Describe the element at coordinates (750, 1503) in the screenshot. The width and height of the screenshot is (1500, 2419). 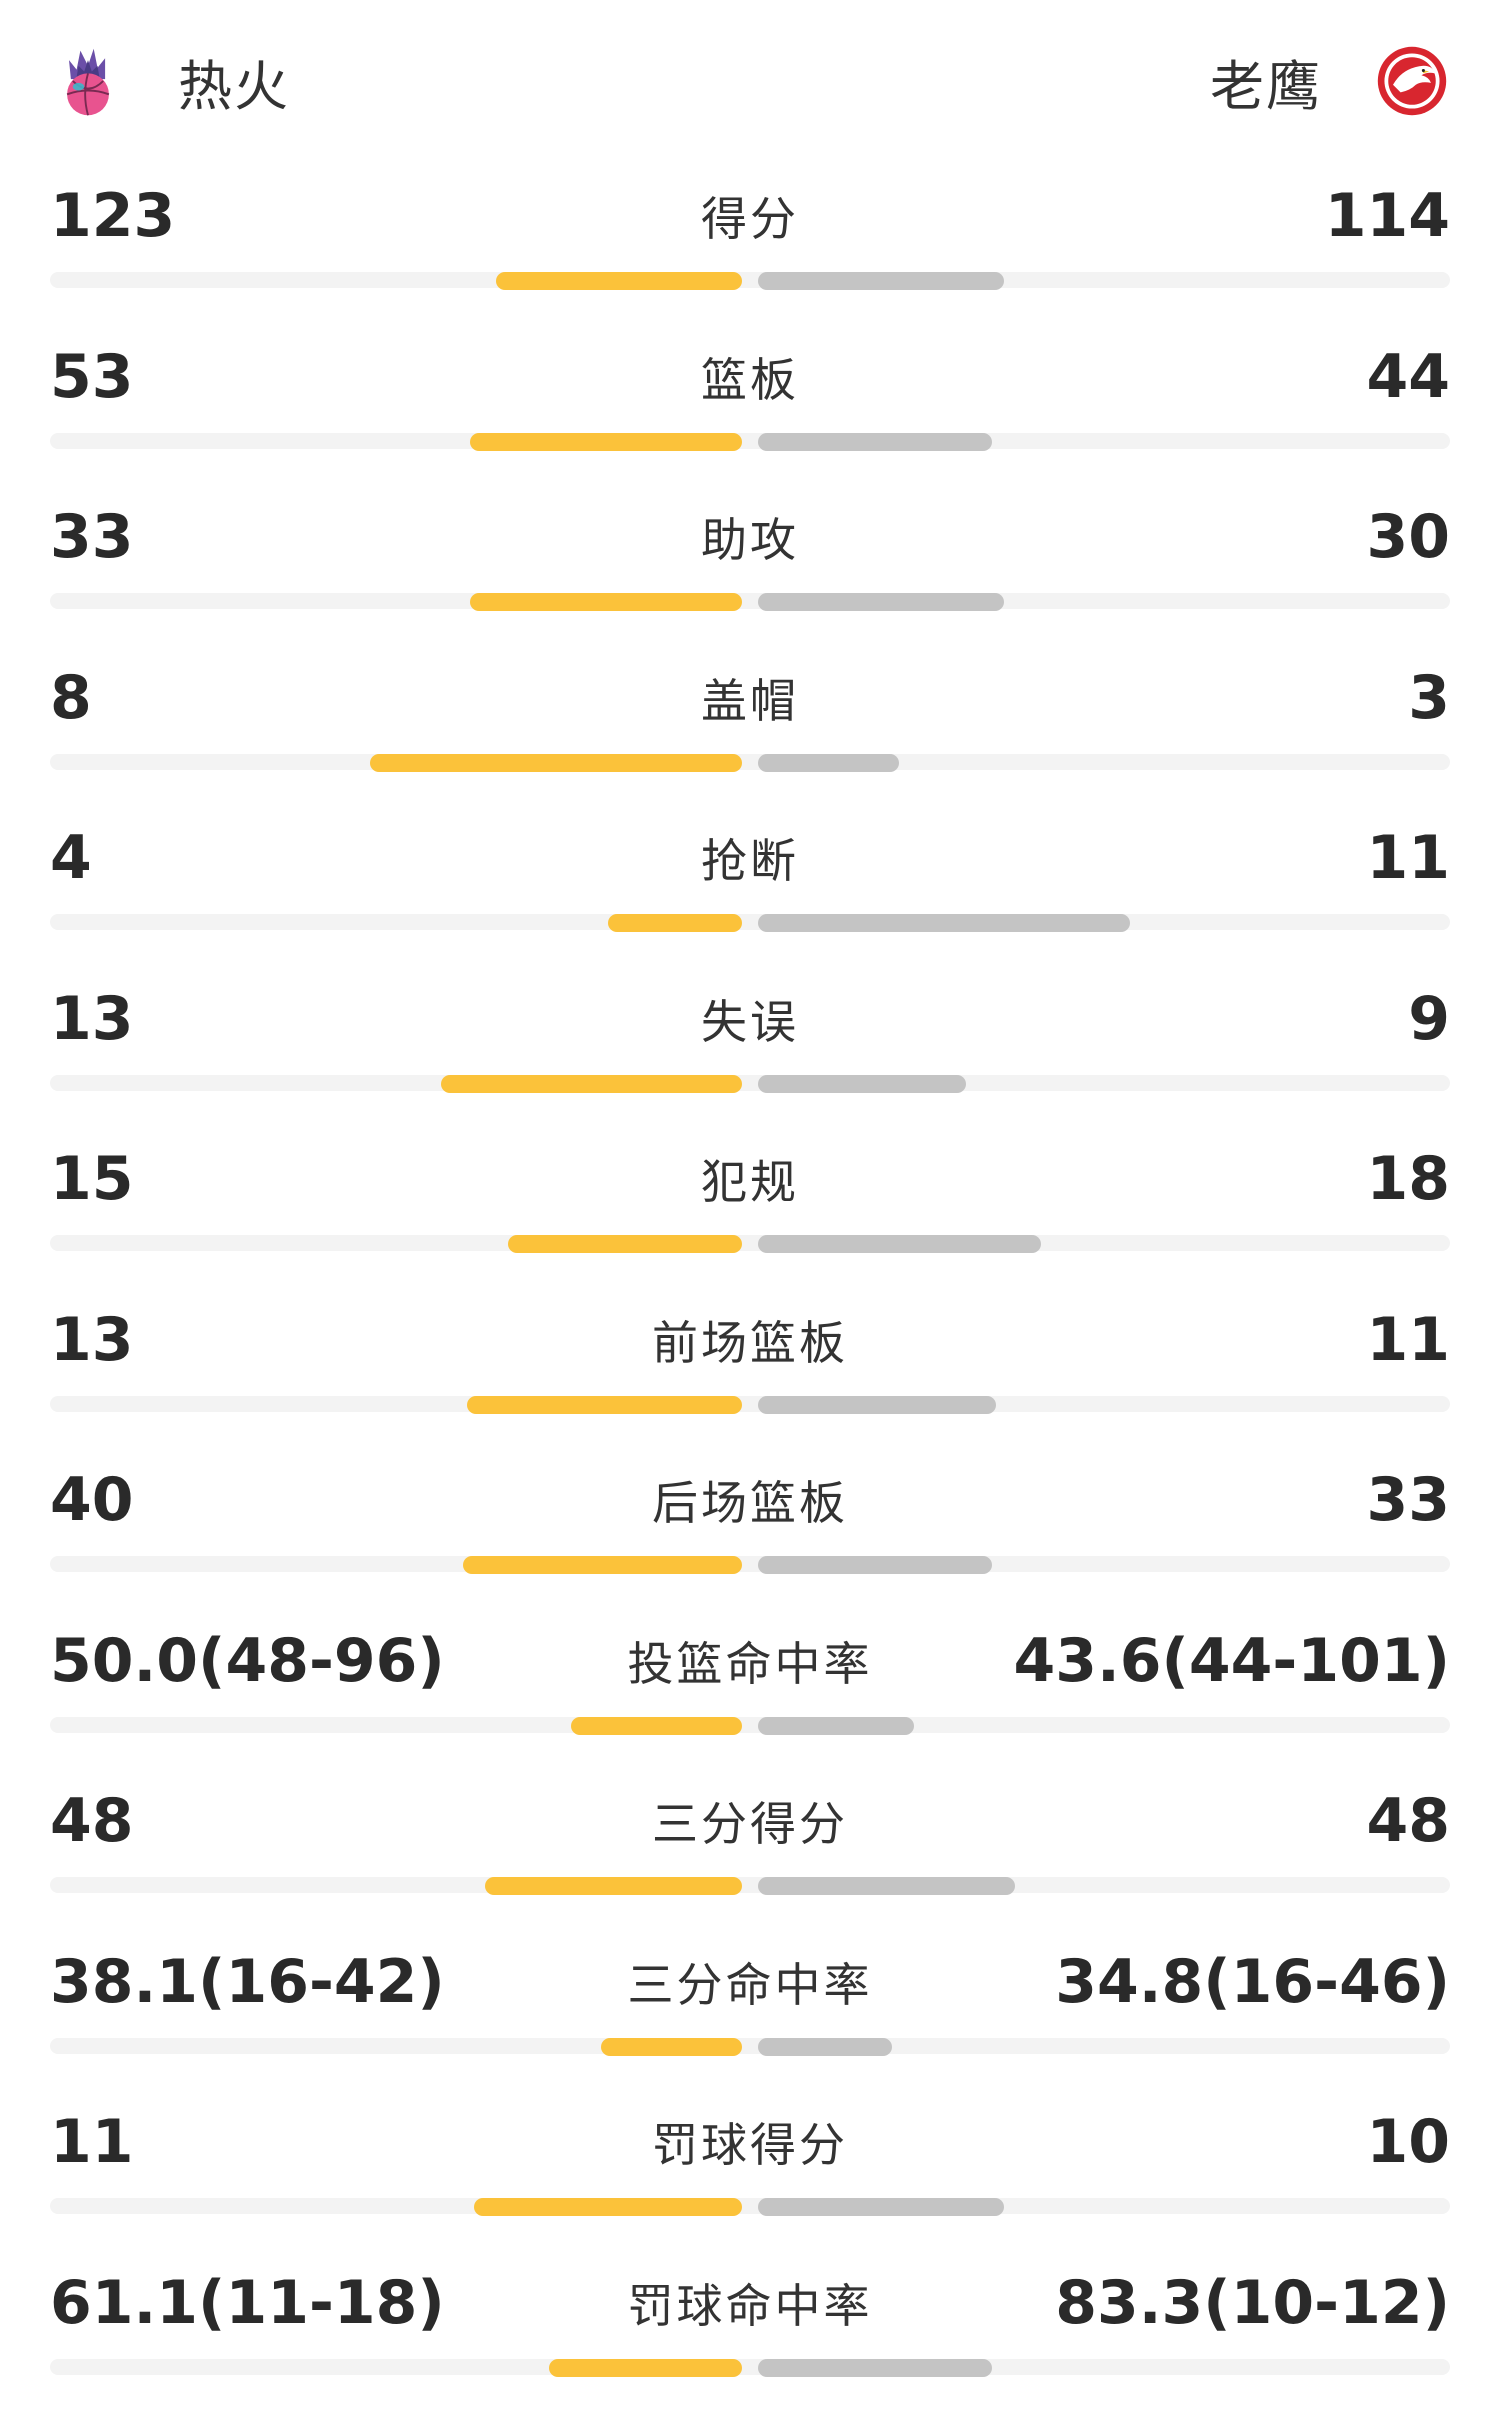
I see `stat-label: 后场篮板` at that location.